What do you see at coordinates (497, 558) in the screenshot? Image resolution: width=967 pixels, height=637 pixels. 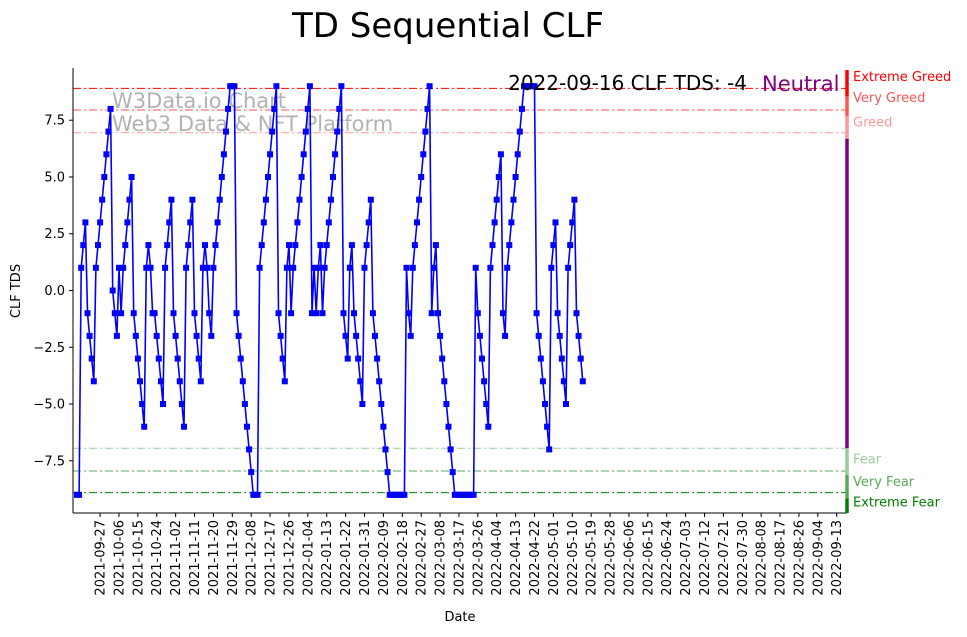 I see `x-tick-label: 2022-04-04` at bounding box center [497, 558].